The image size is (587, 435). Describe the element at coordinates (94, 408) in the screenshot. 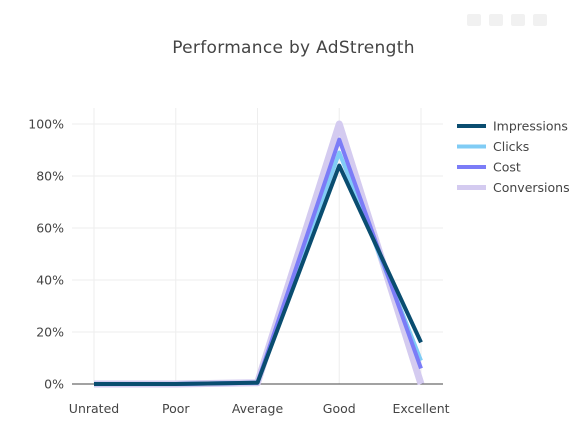

I see `x-tick-label: Unrated` at that location.